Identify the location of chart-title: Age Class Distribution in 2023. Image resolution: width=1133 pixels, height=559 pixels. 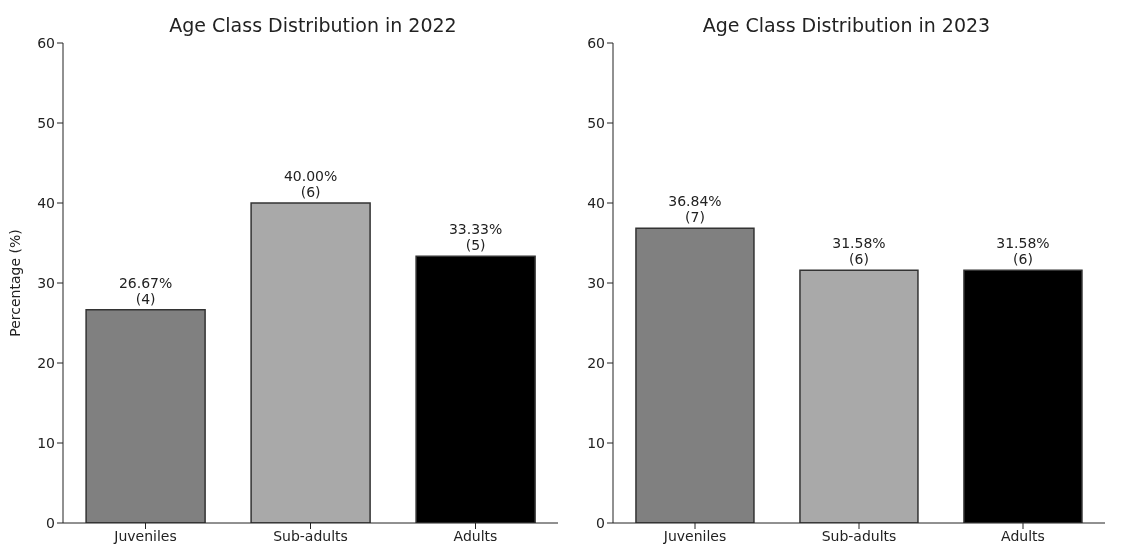
(846, 25).